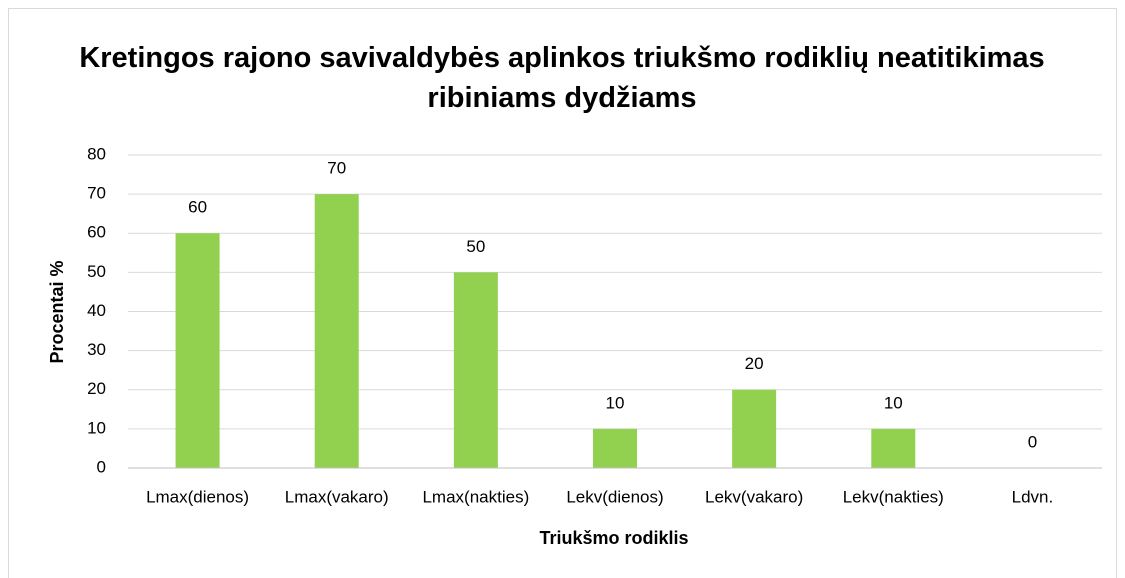 Image resolution: width=1125 pixels, height=578 pixels. Describe the element at coordinates (96, 310) in the screenshot. I see `y-tick-label: 40` at that location.